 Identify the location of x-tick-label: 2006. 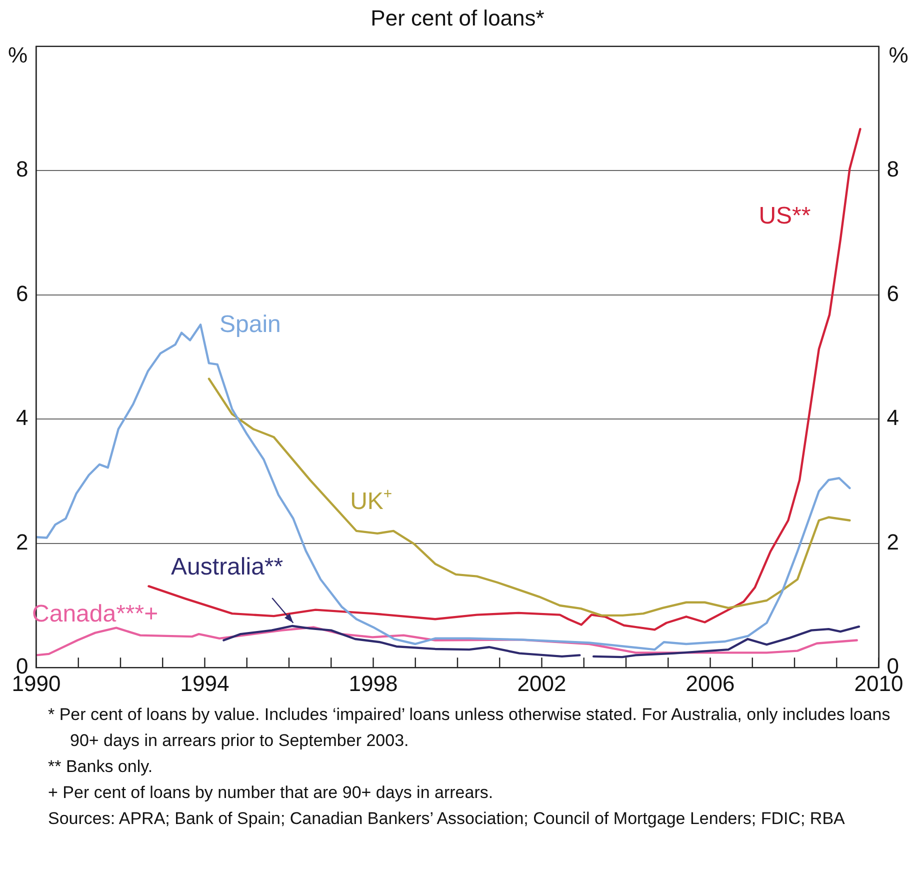
(710, 683).